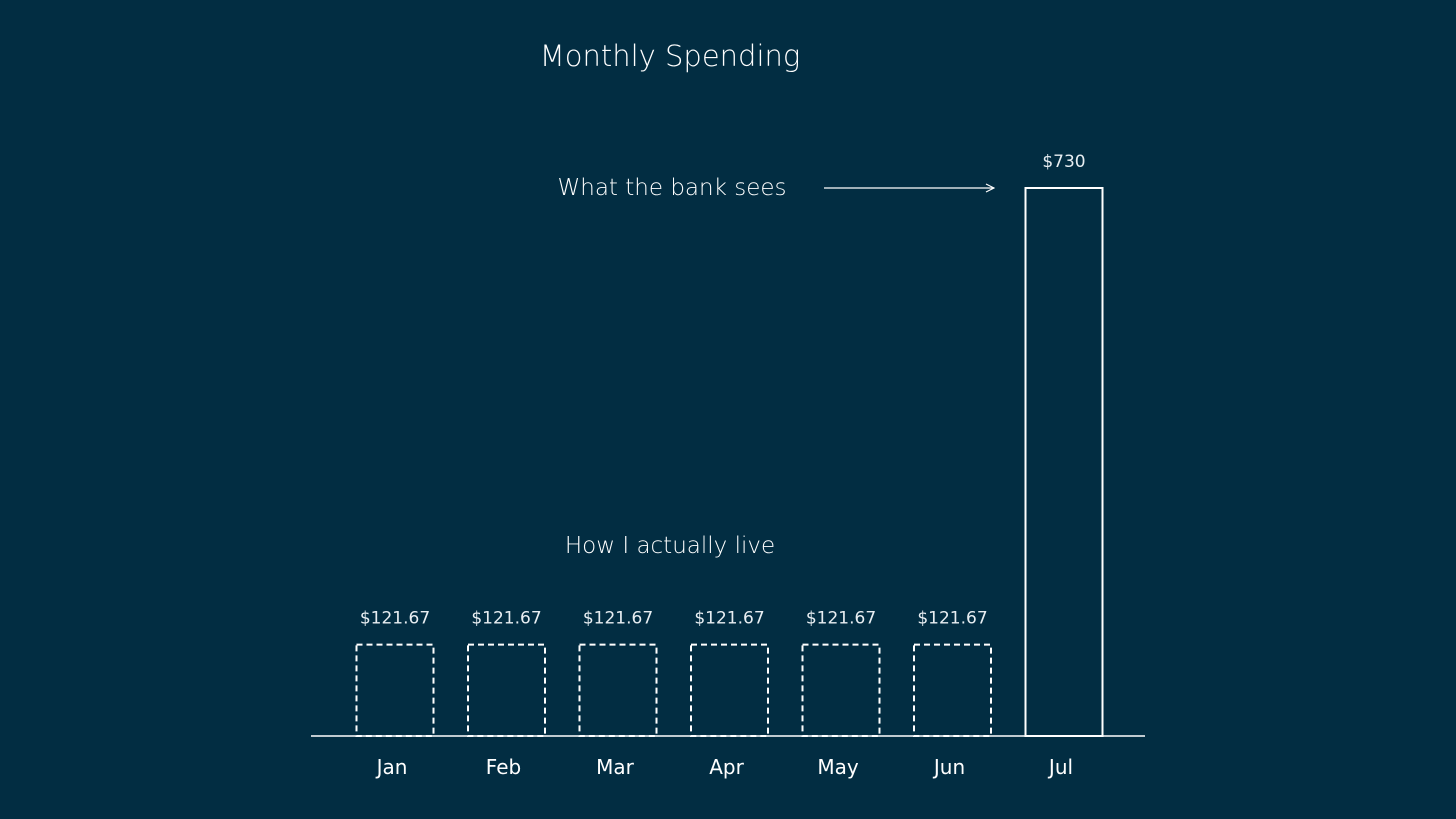 This screenshot has width=1456, height=819. What do you see at coordinates (618, 619) in the screenshot?
I see `value-label-mar: $121.67` at bounding box center [618, 619].